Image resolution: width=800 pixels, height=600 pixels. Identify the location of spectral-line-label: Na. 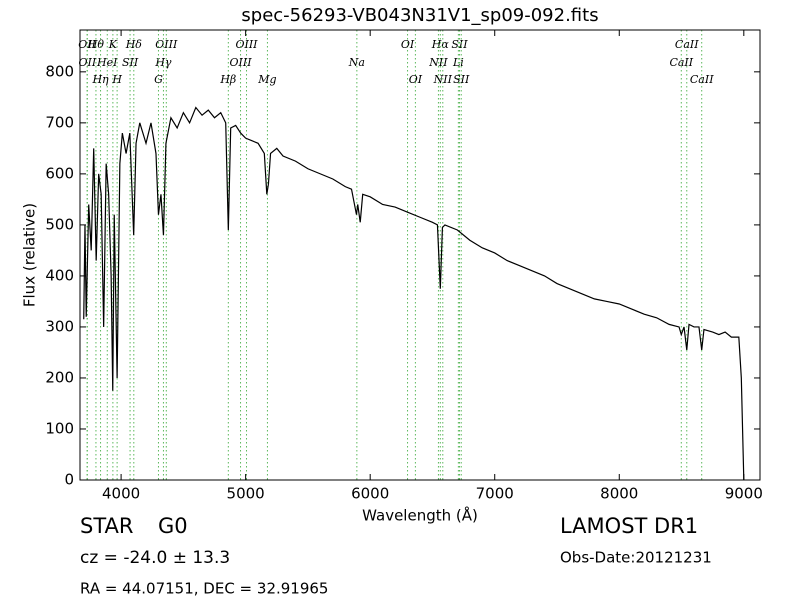
(356, 62).